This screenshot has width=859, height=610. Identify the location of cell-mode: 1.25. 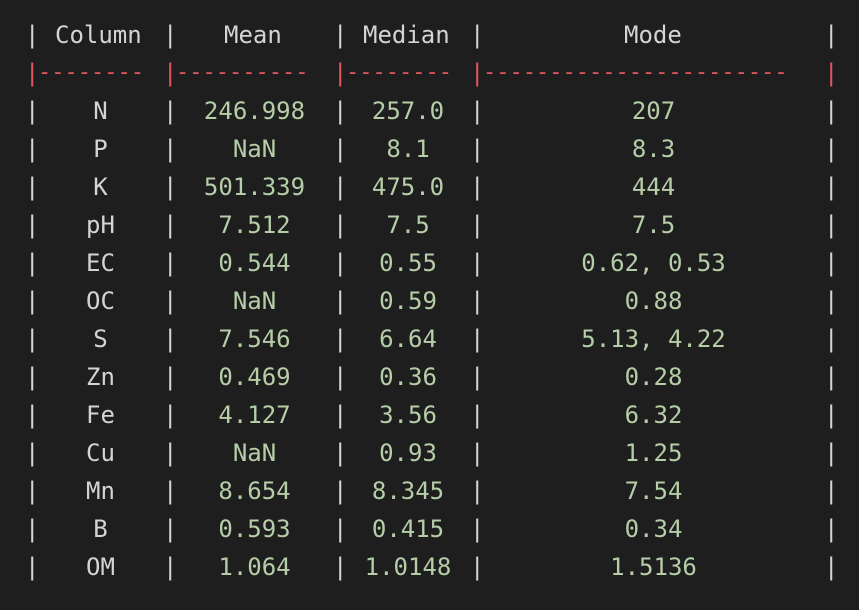
(653, 453).